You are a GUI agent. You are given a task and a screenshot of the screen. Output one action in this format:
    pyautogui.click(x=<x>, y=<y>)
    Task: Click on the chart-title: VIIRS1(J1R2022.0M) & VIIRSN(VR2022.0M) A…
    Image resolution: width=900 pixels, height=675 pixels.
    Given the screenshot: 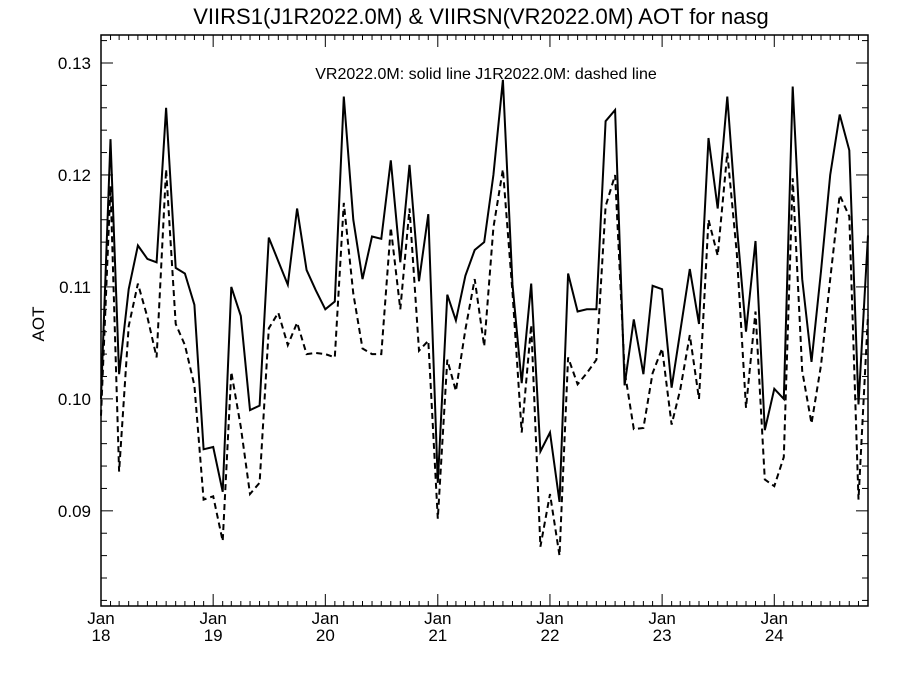 What is the action you would take?
    pyautogui.click(x=481, y=16)
    